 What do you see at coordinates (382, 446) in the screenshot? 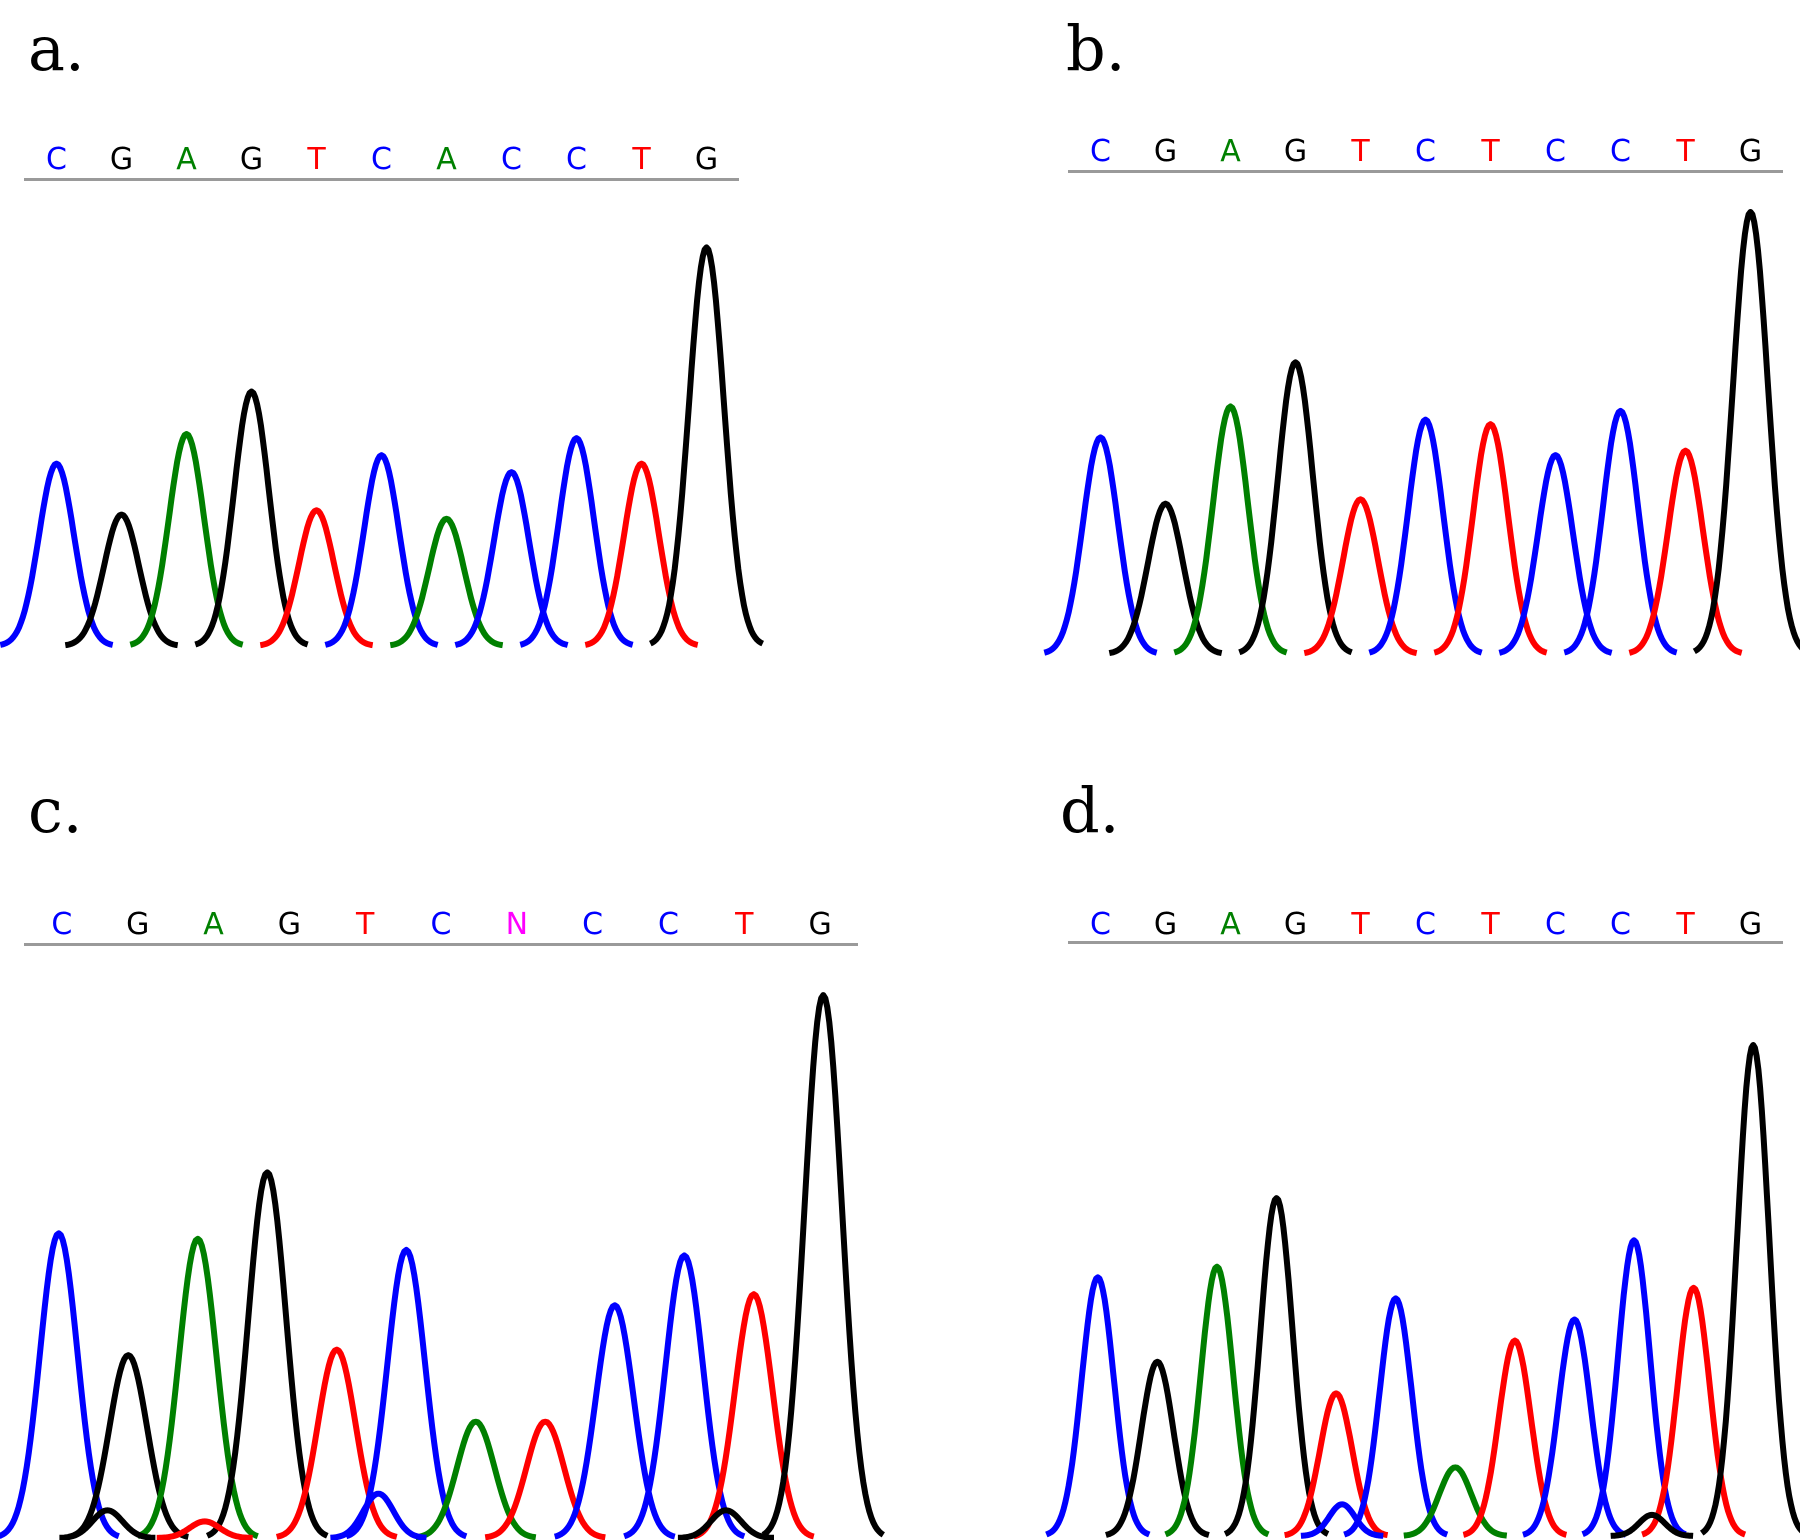
I see `chromatogram-trace-a` at bounding box center [382, 446].